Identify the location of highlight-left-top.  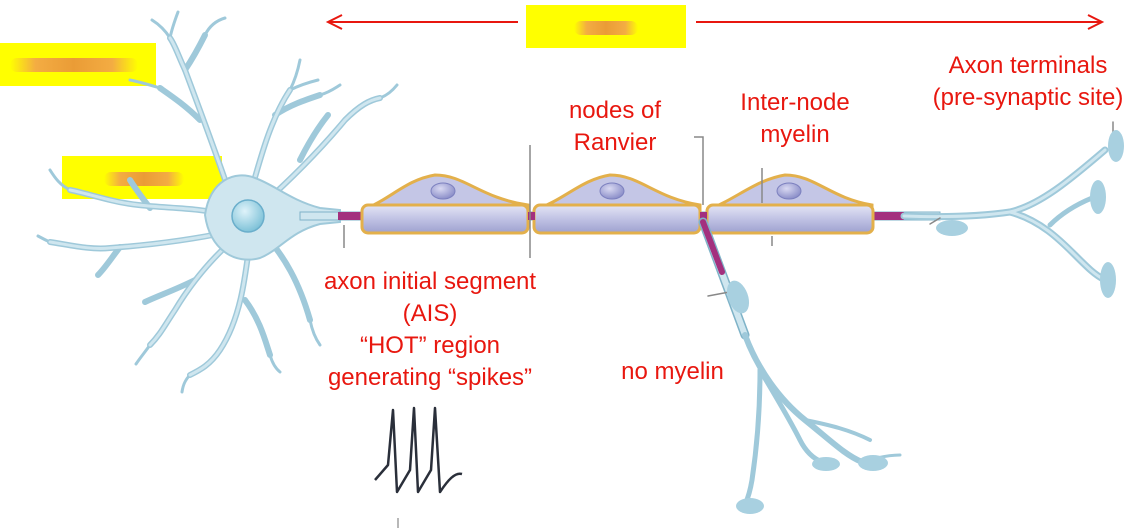
(78, 64).